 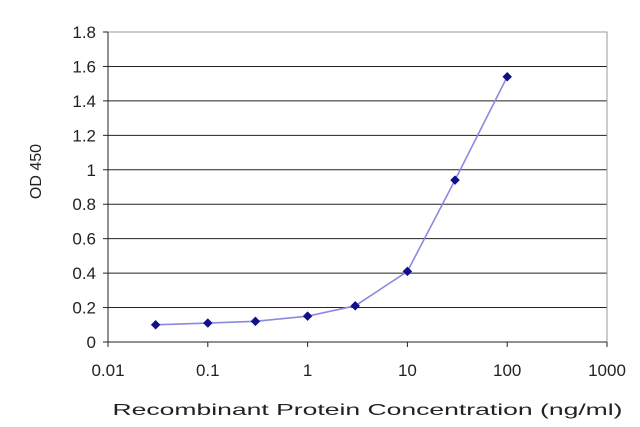 What do you see at coordinates (407, 370) in the screenshot?
I see `x-tick-label: 10` at bounding box center [407, 370].